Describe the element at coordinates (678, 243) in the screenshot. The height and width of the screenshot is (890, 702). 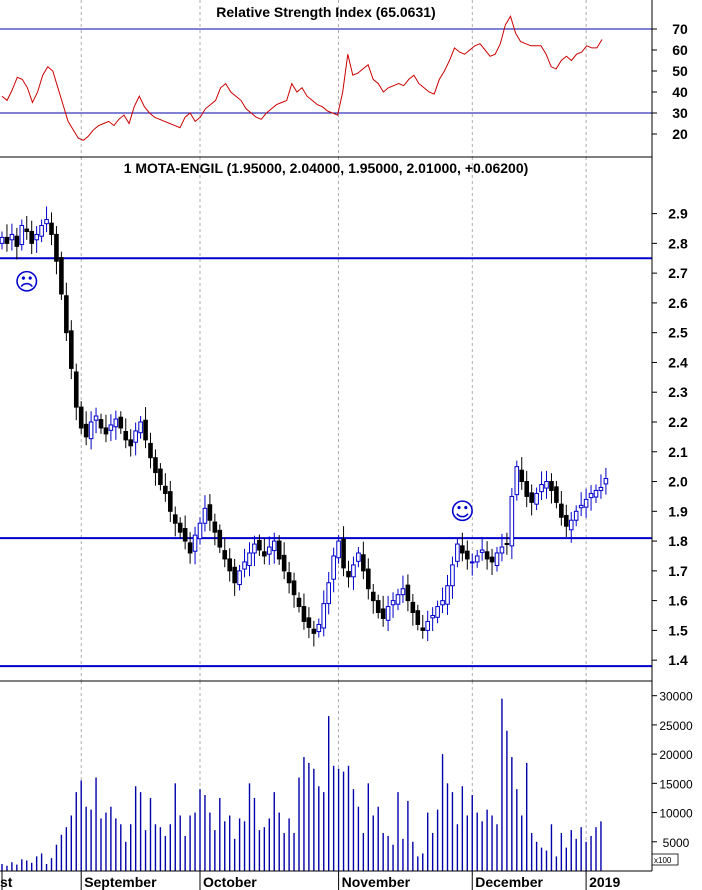
I see `price-y-tick-label: 2.8` at that location.